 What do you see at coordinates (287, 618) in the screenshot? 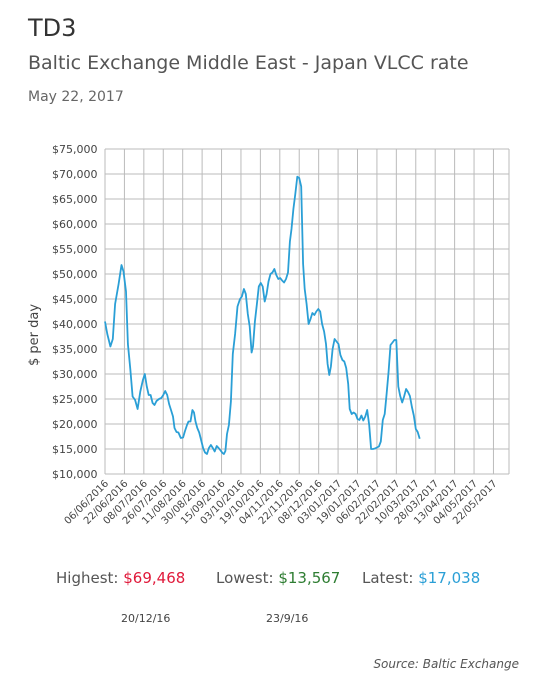
I see `lowest-date: 23/9/16` at bounding box center [287, 618].